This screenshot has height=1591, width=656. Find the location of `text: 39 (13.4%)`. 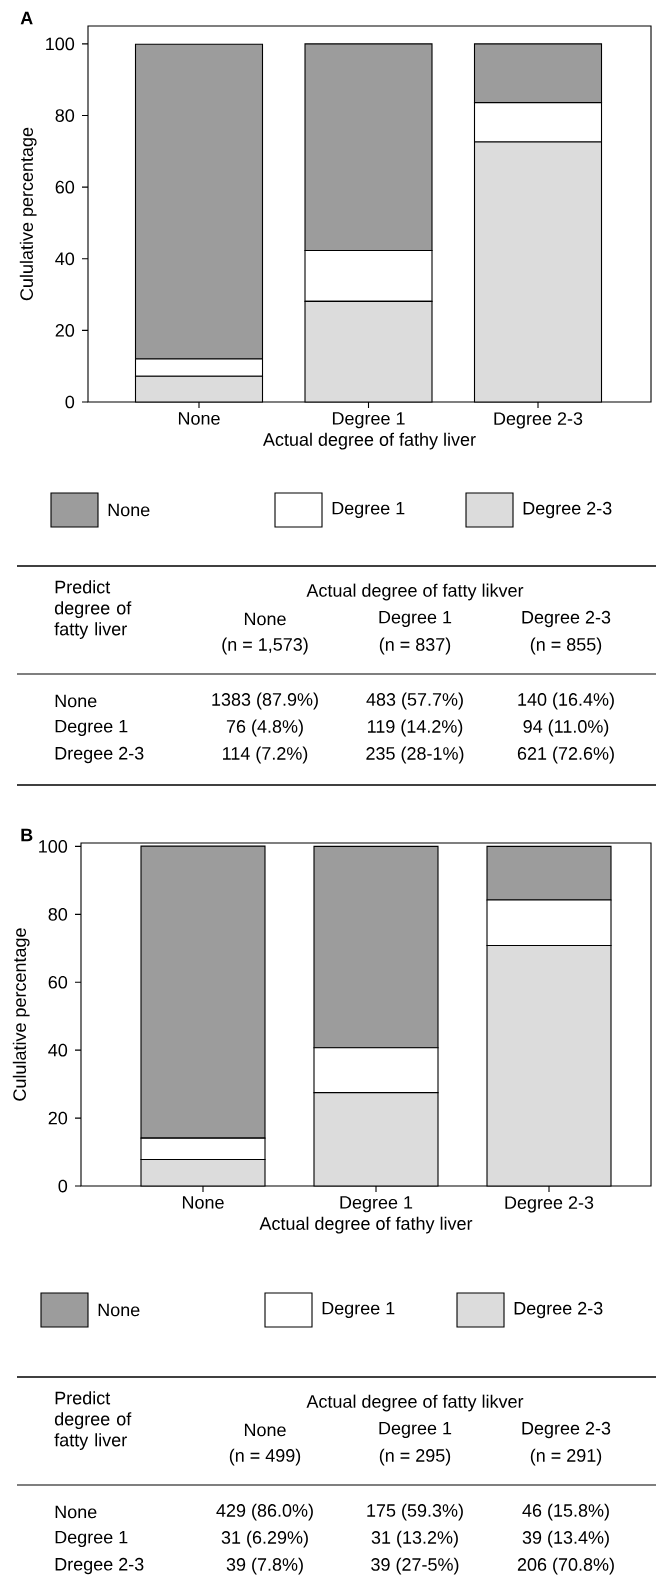

text: 39 (13.4%) is located at coordinates (565, 1539).